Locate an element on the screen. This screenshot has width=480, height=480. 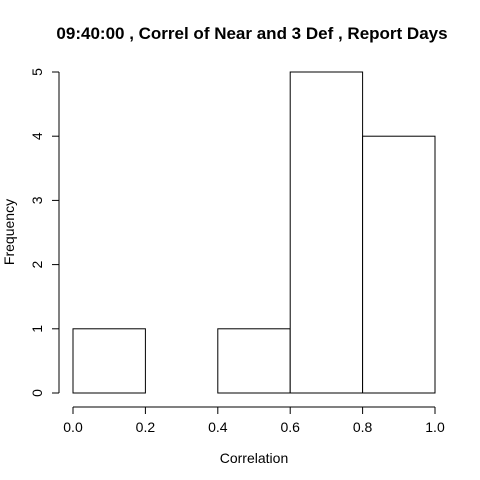
y-tick-label: 4 is located at coordinates (37, 136).